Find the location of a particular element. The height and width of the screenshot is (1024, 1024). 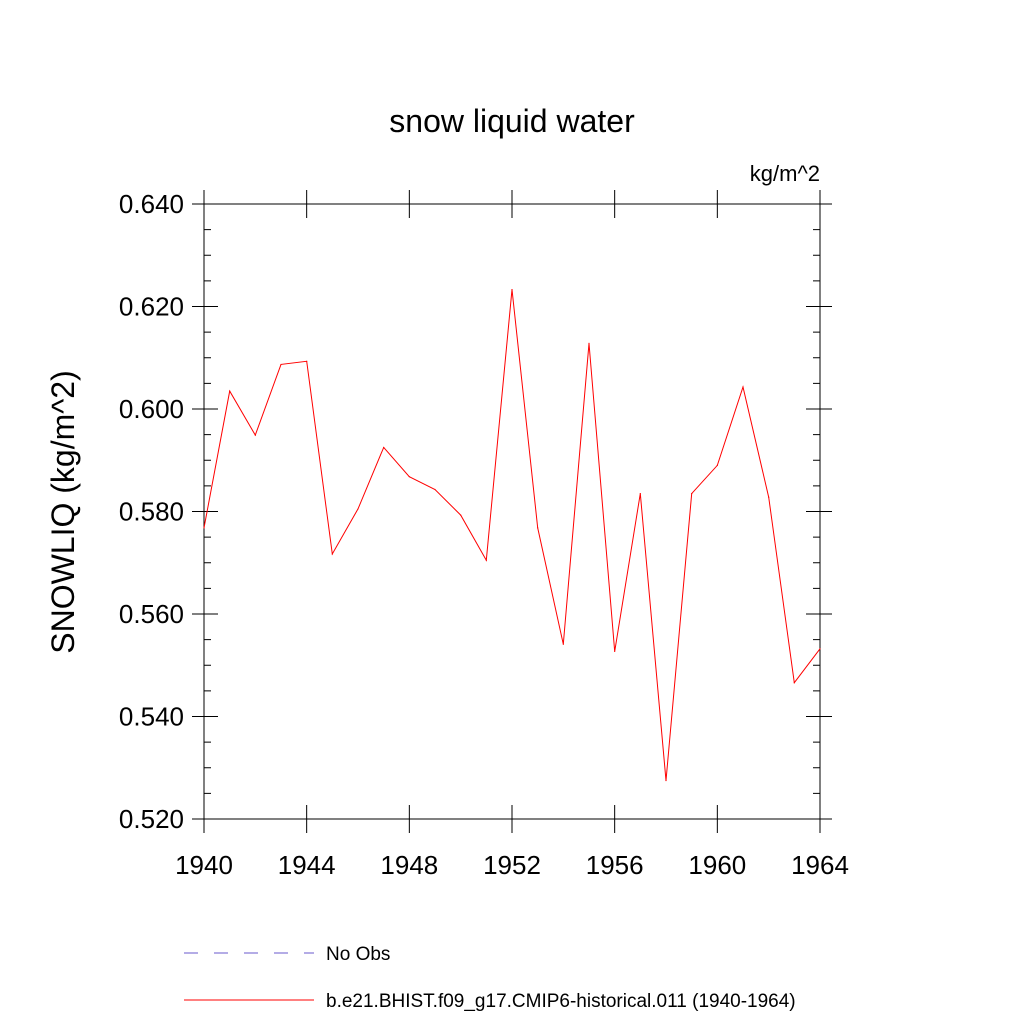

x-tick-label: 1960 is located at coordinates (717, 865).